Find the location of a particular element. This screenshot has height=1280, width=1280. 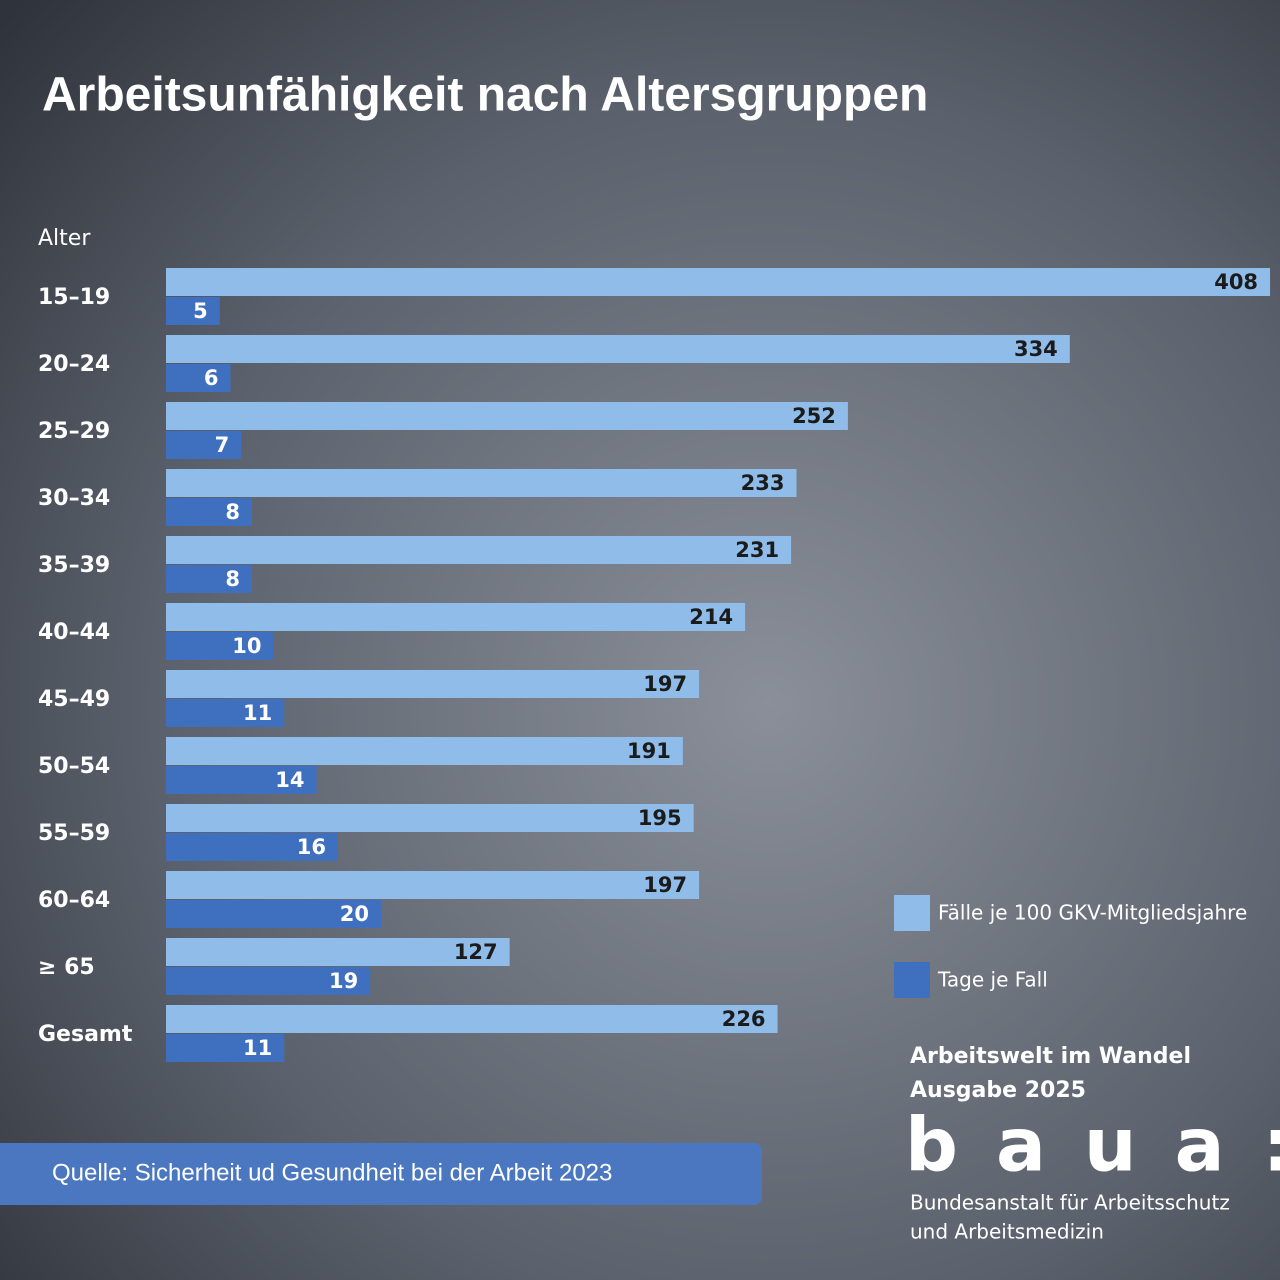

category-label: 55–59 is located at coordinates (74, 833).